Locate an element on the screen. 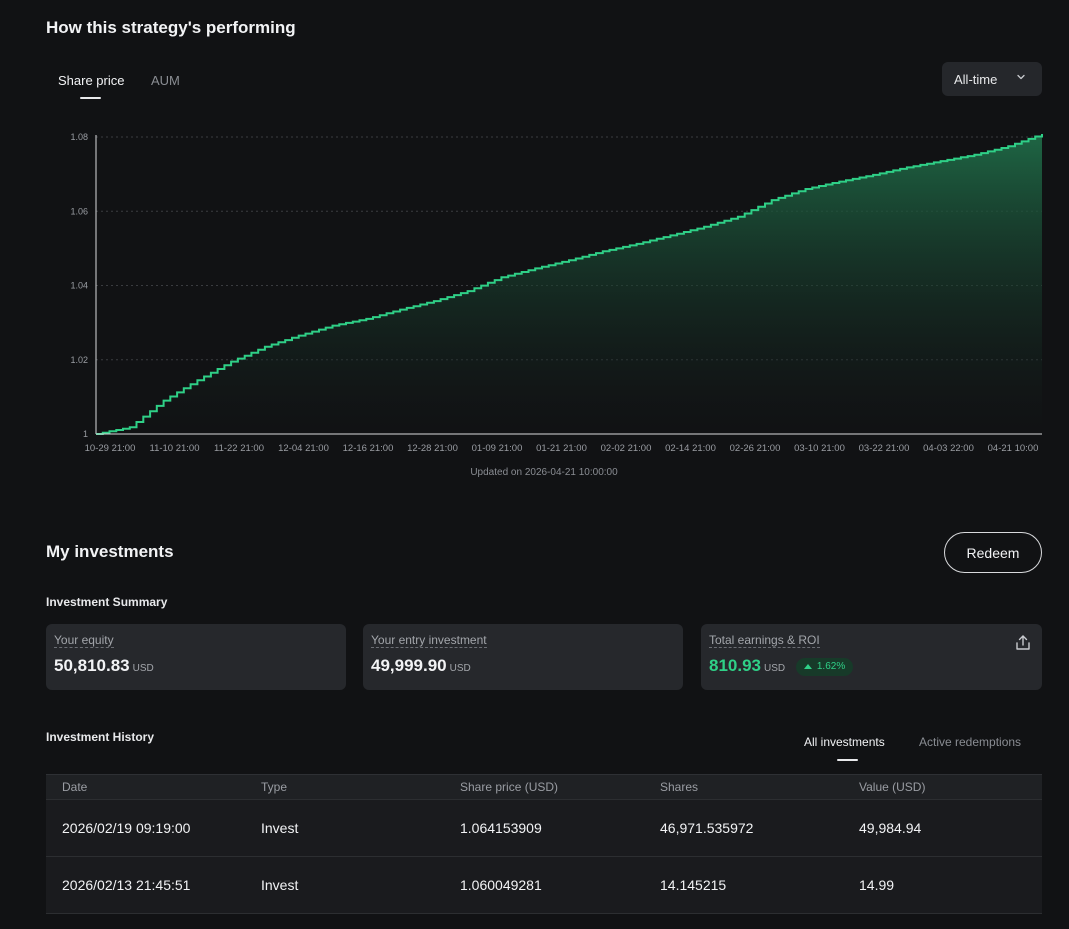 This screenshot has height=929, width=1069. entry-investment-value: 49,999.90 USD is located at coordinates (421, 665).